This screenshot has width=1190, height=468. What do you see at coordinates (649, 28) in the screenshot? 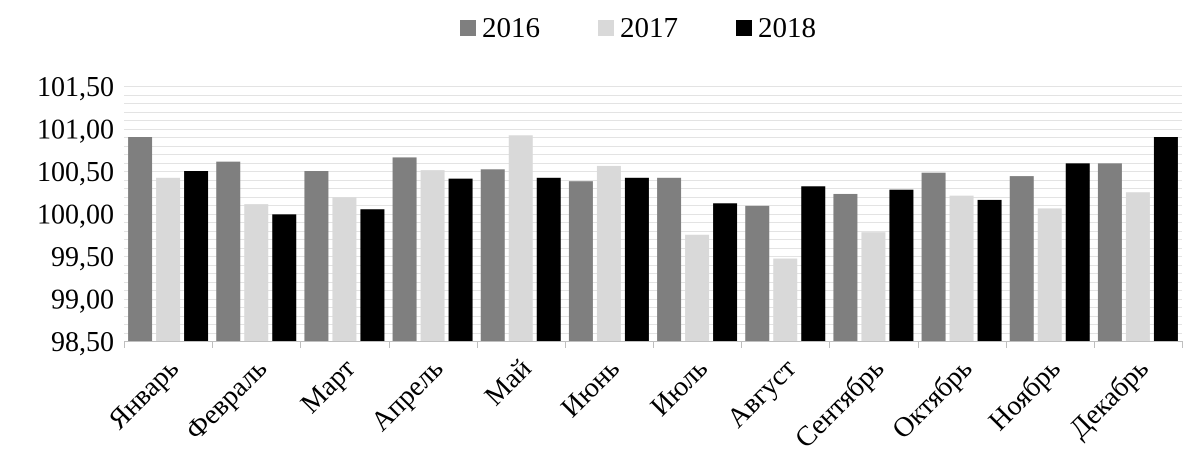
I see `legend-label: 2017` at bounding box center [649, 28].